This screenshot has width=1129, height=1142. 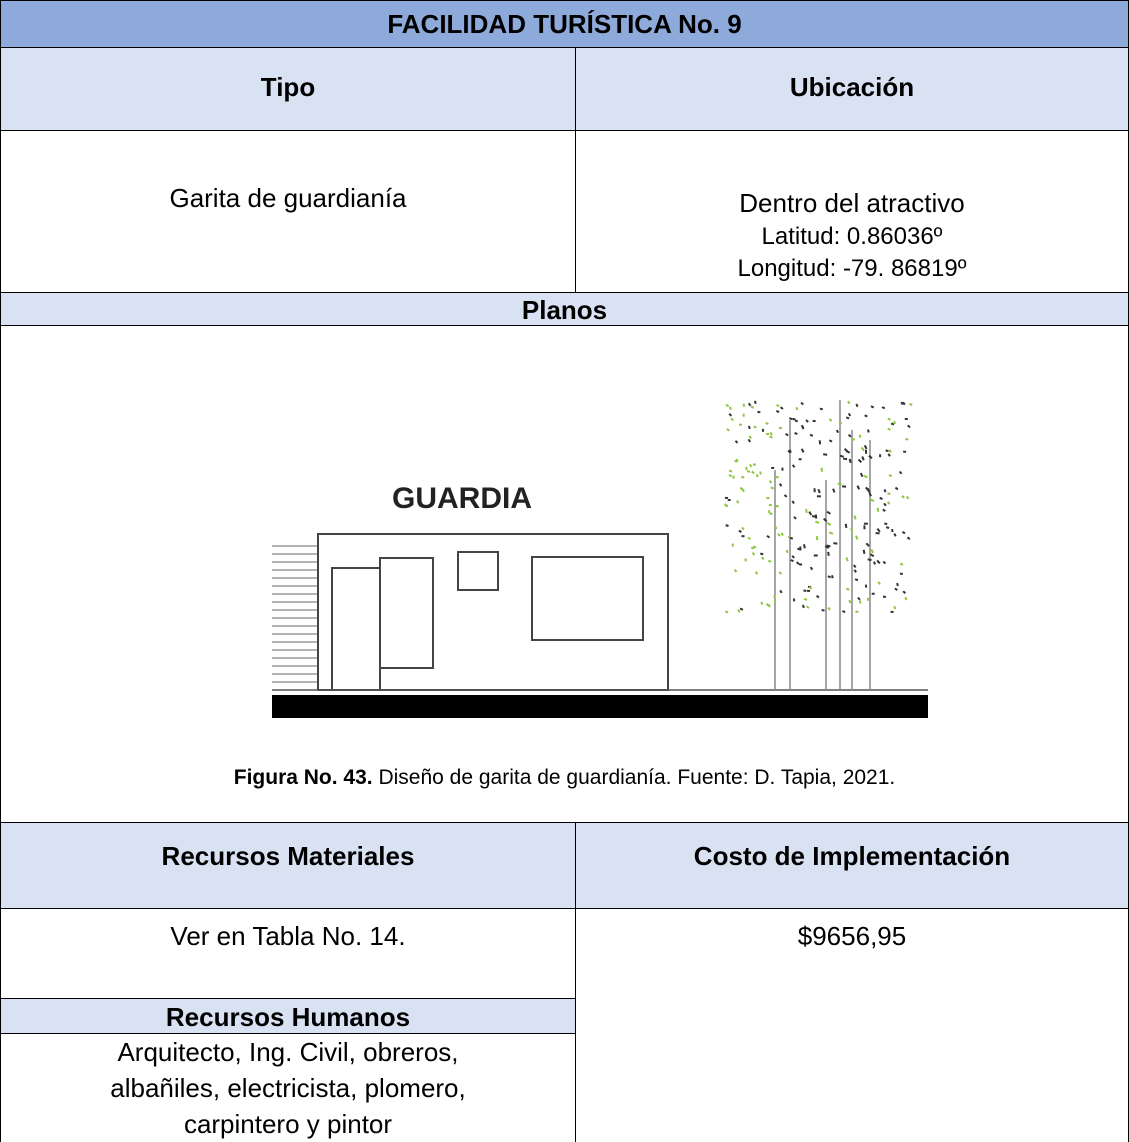 I want to click on cell-text: Arquitecto, Ing. Civil, obreros,, so click(x=288, y=1052).